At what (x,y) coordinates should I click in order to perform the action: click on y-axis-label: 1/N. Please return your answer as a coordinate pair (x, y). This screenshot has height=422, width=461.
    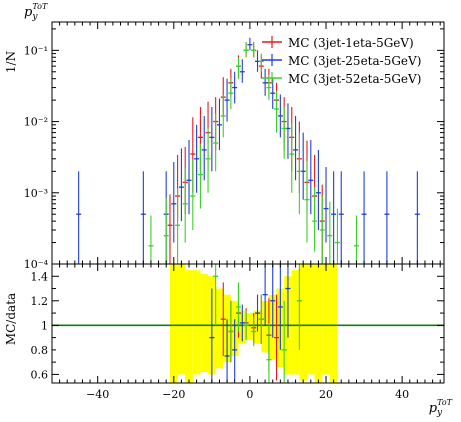
    Looking at the image, I should click on (11, 62).